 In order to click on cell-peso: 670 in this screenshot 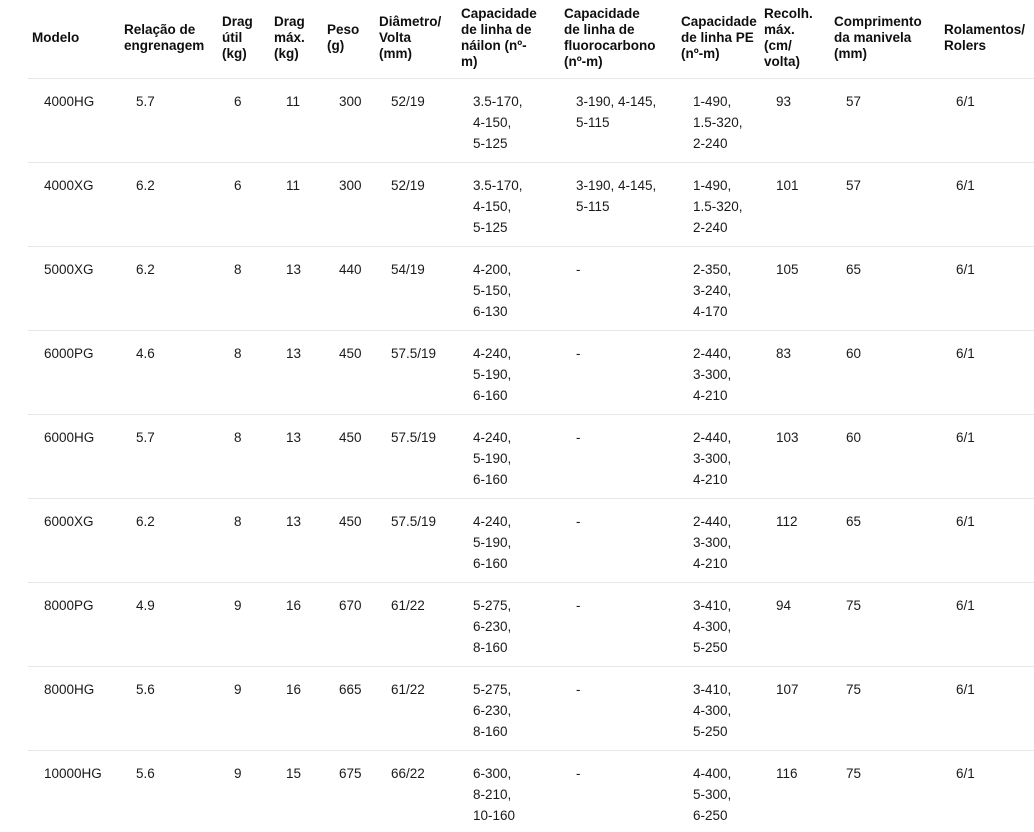, I will do `click(350, 605)`.